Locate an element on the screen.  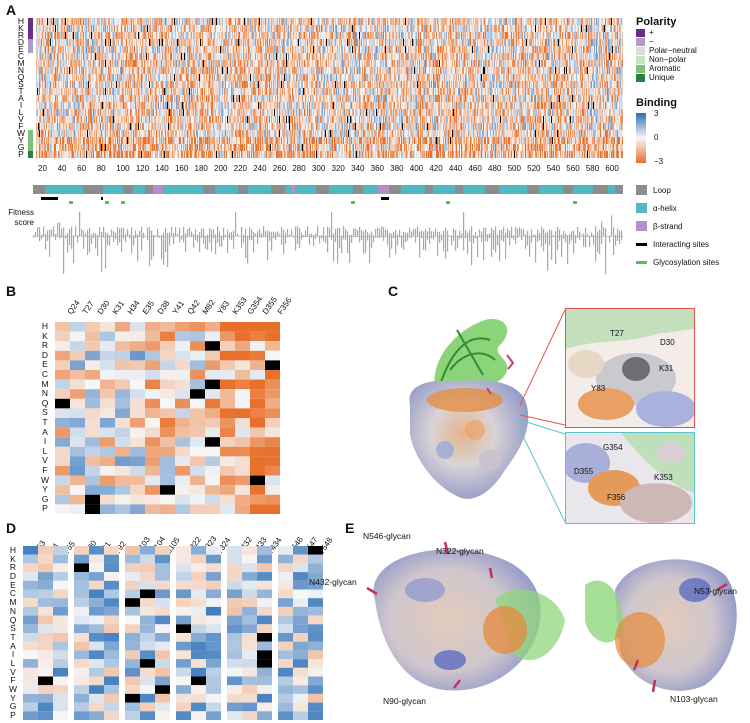
a-row-label-m: M is located at coordinates (21, 63).